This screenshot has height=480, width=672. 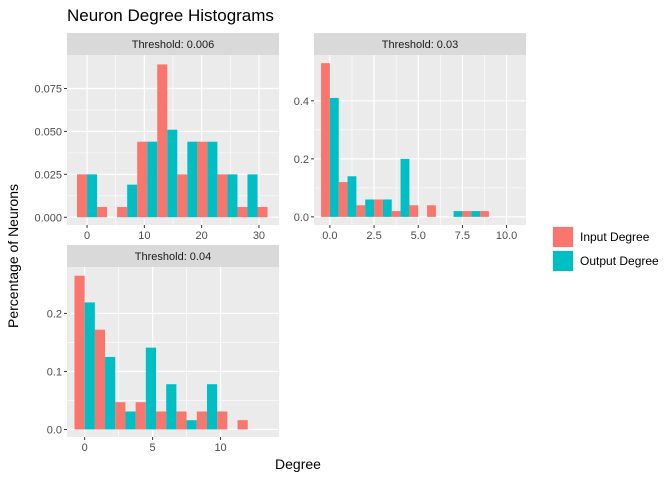 What do you see at coordinates (329, 236) in the screenshot?
I see `x-tick-label: 0.0` at bounding box center [329, 236].